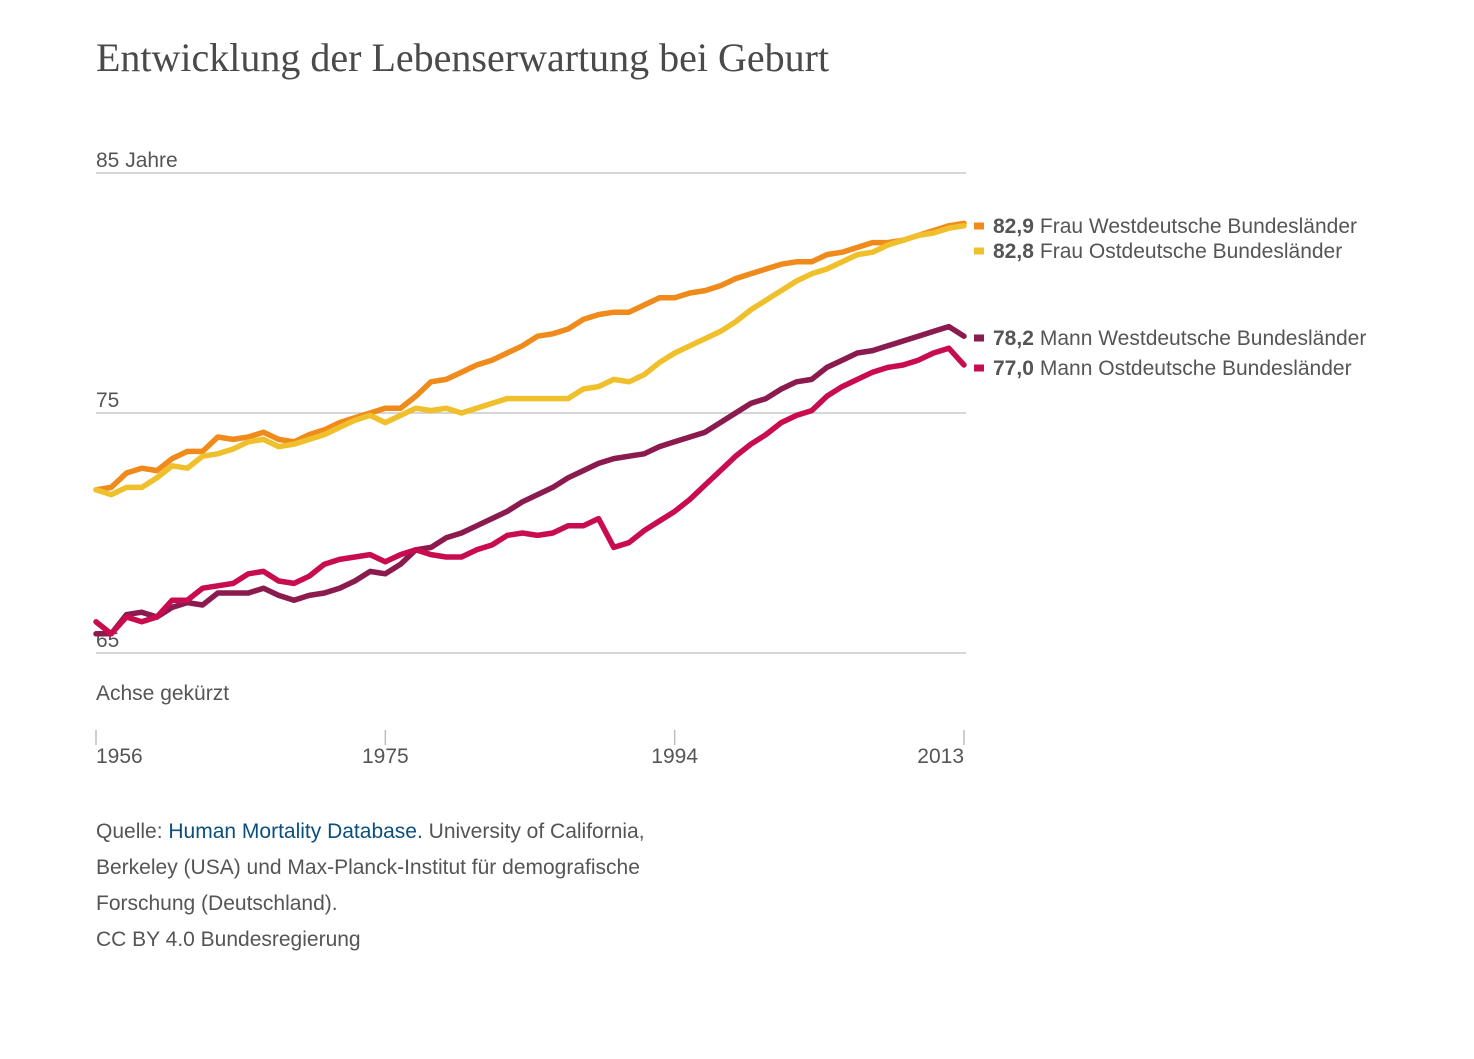 The width and height of the screenshot is (1474, 1059). Describe the element at coordinates (162, 693) in the screenshot. I see `axis-note: Achse gekürzt` at that location.